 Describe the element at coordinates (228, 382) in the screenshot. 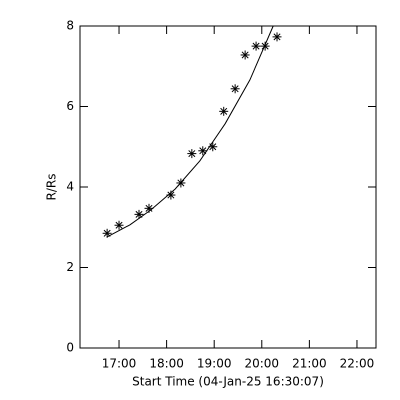

I see `x-axis-label: Start Time (04-Jan-25 16:30:07)` at that location.